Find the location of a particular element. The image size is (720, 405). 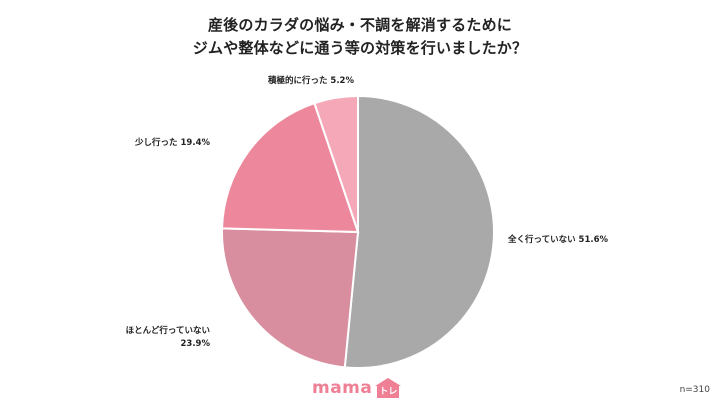

logo-text: mama is located at coordinates (342, 388).